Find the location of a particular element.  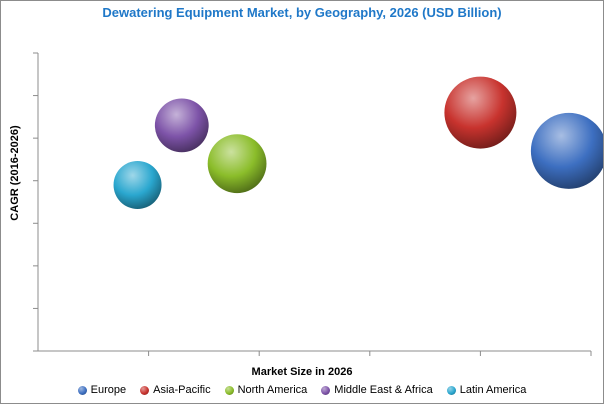

bubble-north-america is located at coordinates (237, 164).